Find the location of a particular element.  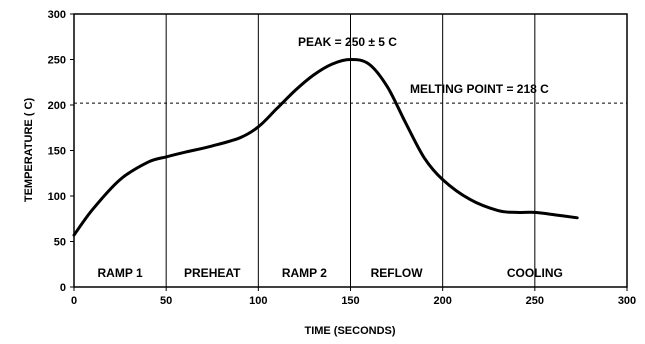

phase-label-2: RAMP 2 is located at coordinates (304, 273).